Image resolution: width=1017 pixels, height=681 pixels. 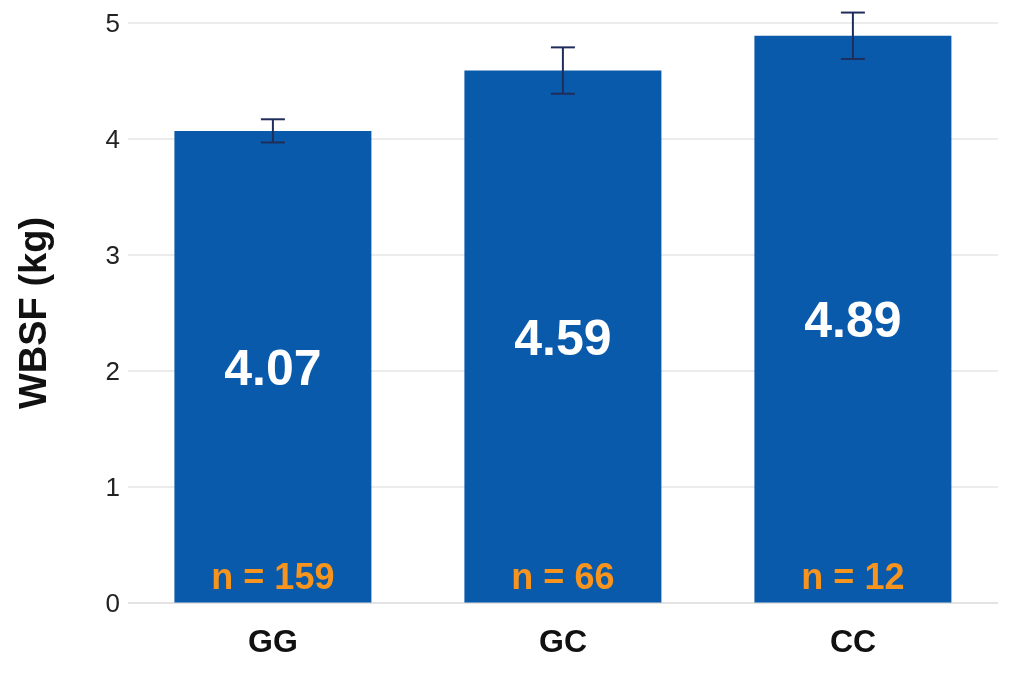 What do you see at coordinates (112, 255) in the screenshot?
I see `y-tick-label: 3` at bounding box center [112, 255].